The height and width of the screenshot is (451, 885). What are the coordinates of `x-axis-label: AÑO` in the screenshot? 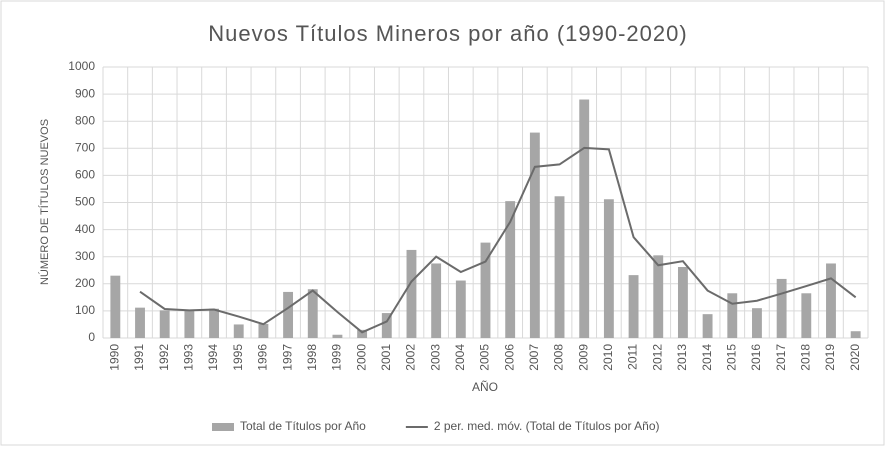 It's located at (485, 387).